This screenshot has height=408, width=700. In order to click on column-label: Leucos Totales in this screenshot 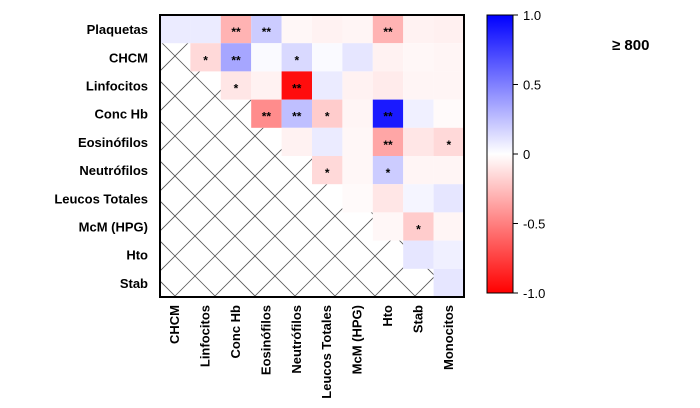, I will do `click(326, 352)`.